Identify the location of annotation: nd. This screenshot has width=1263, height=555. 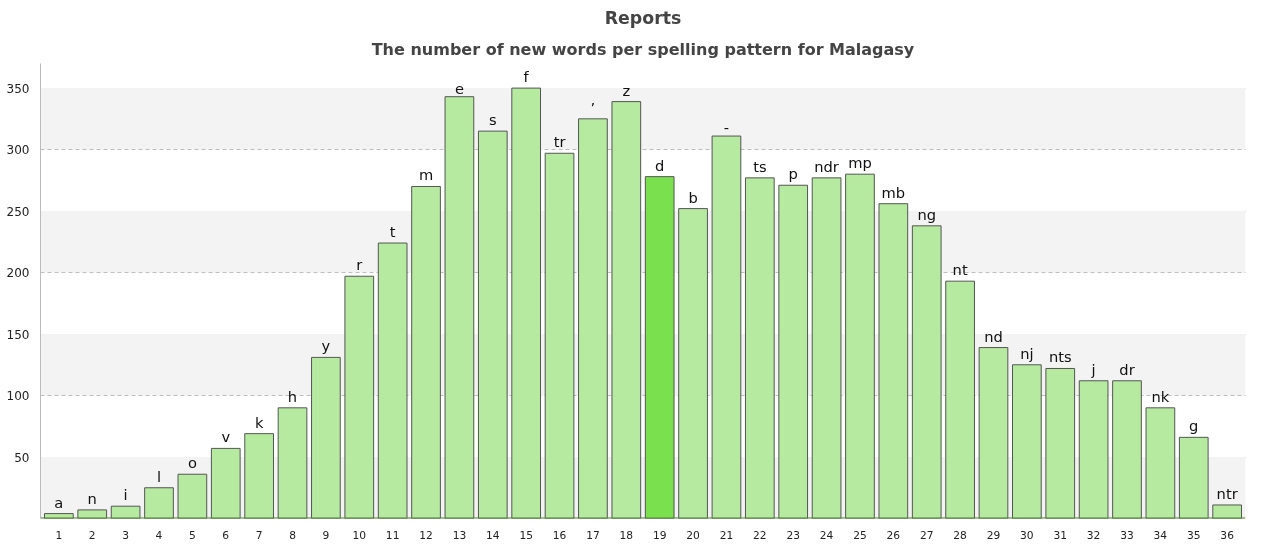
(993, 336).